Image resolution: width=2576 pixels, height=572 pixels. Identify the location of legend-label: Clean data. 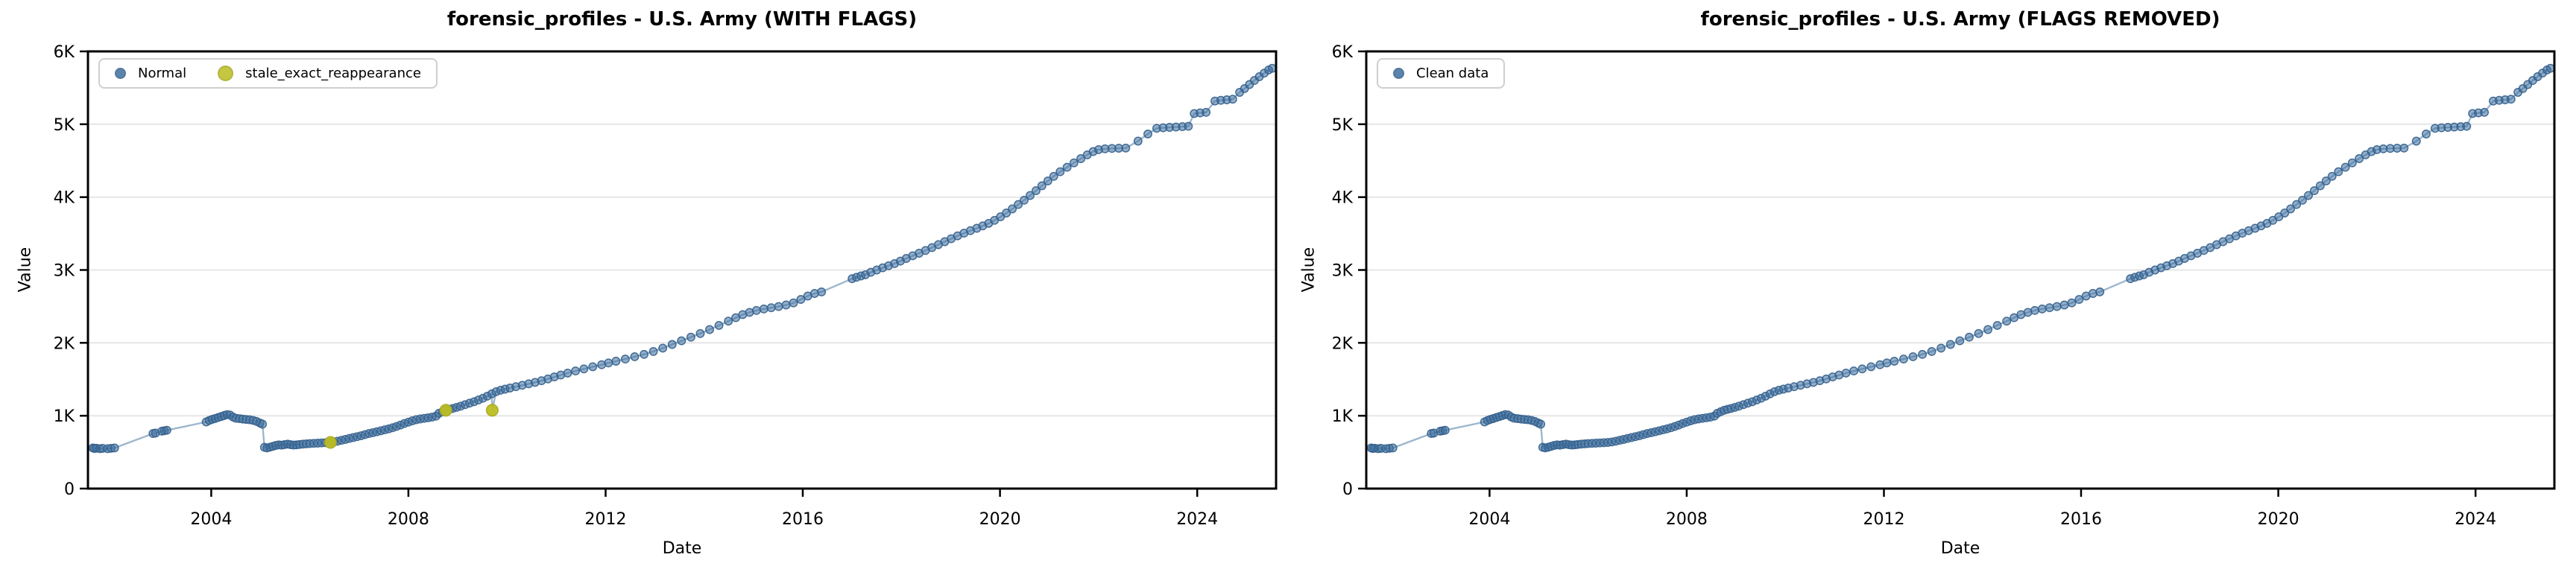
(1452, 73).